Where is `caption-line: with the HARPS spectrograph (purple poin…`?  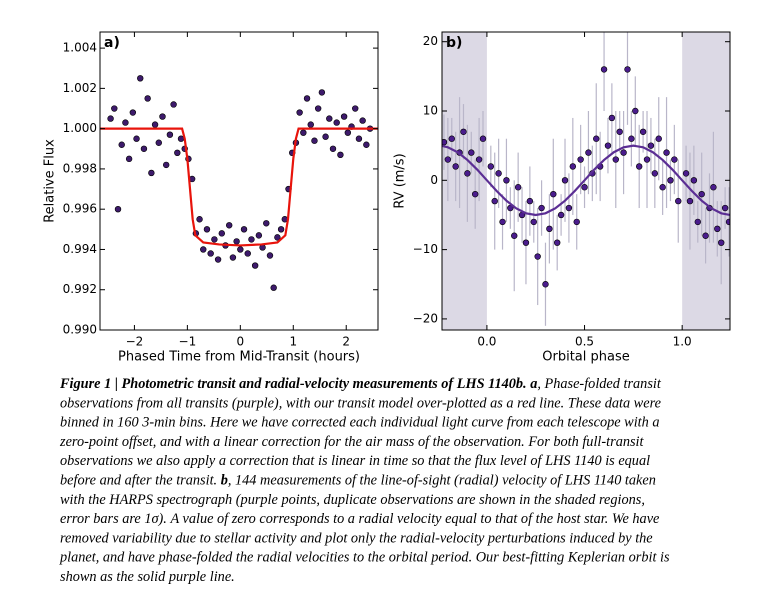 caption-line: with the HARPS spectrograph (purple poin… is located at coordinates (352, 500).